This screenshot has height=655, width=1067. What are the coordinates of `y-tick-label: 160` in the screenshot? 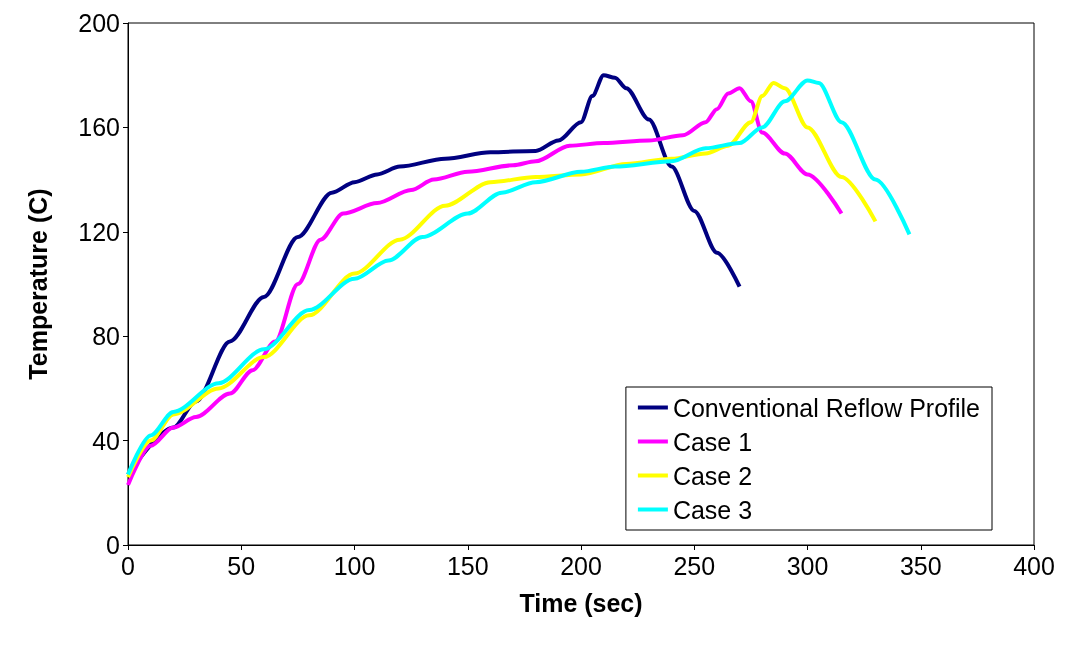 It's located at (99, 127).